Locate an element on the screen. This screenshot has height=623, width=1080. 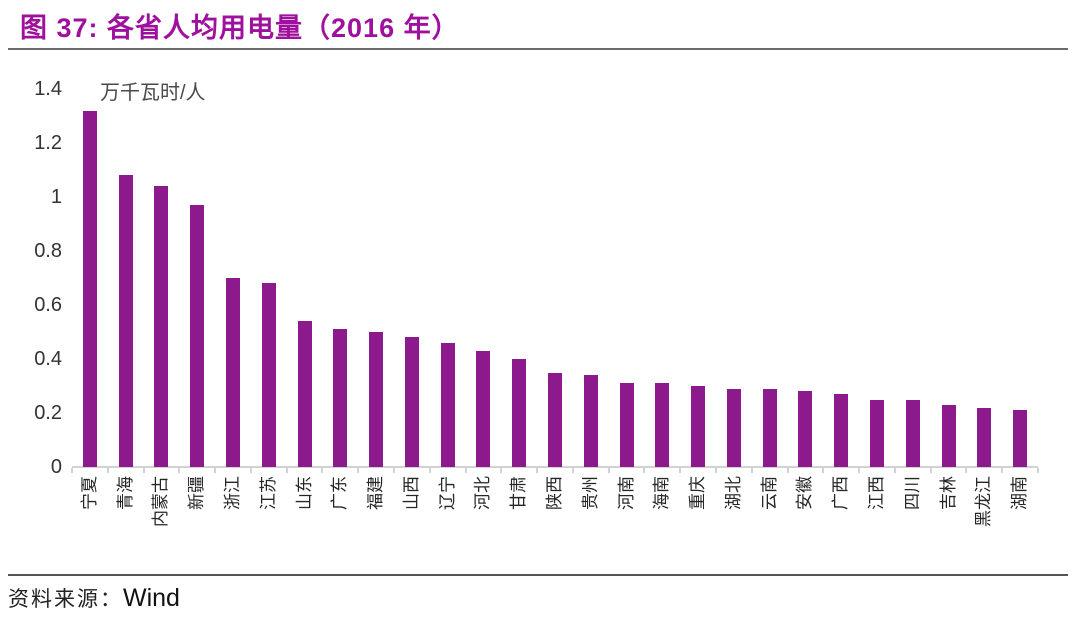
y-tick-label: 0.2 is located at coordinates (48, 413).